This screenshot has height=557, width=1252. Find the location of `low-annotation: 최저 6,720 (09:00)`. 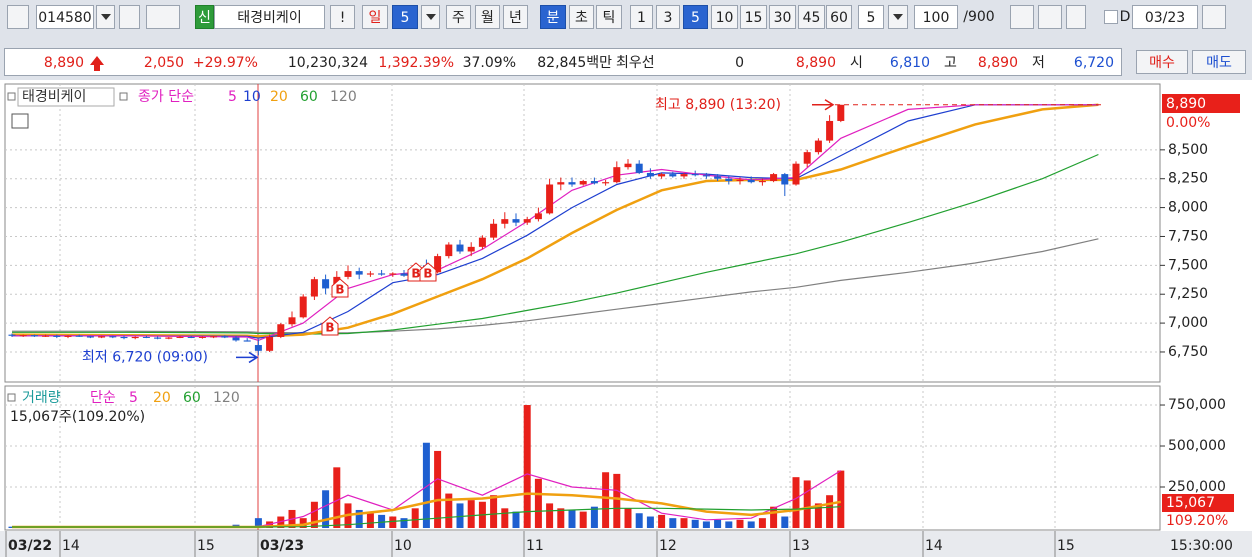

low-annotation: 최저 6,720 (09:00) is located at coordinates (145, 357).